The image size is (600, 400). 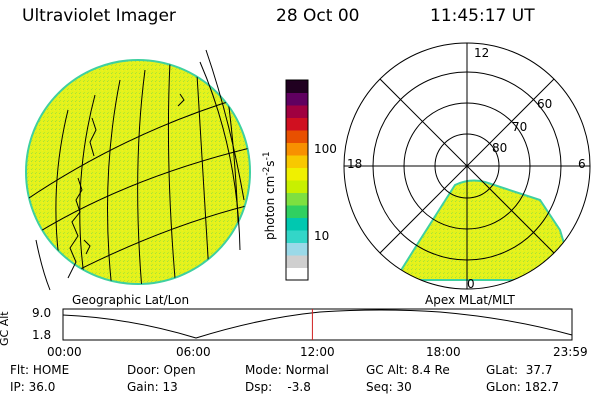 I want to click on mlat-label-80: 80, so click(x=500, y=148).